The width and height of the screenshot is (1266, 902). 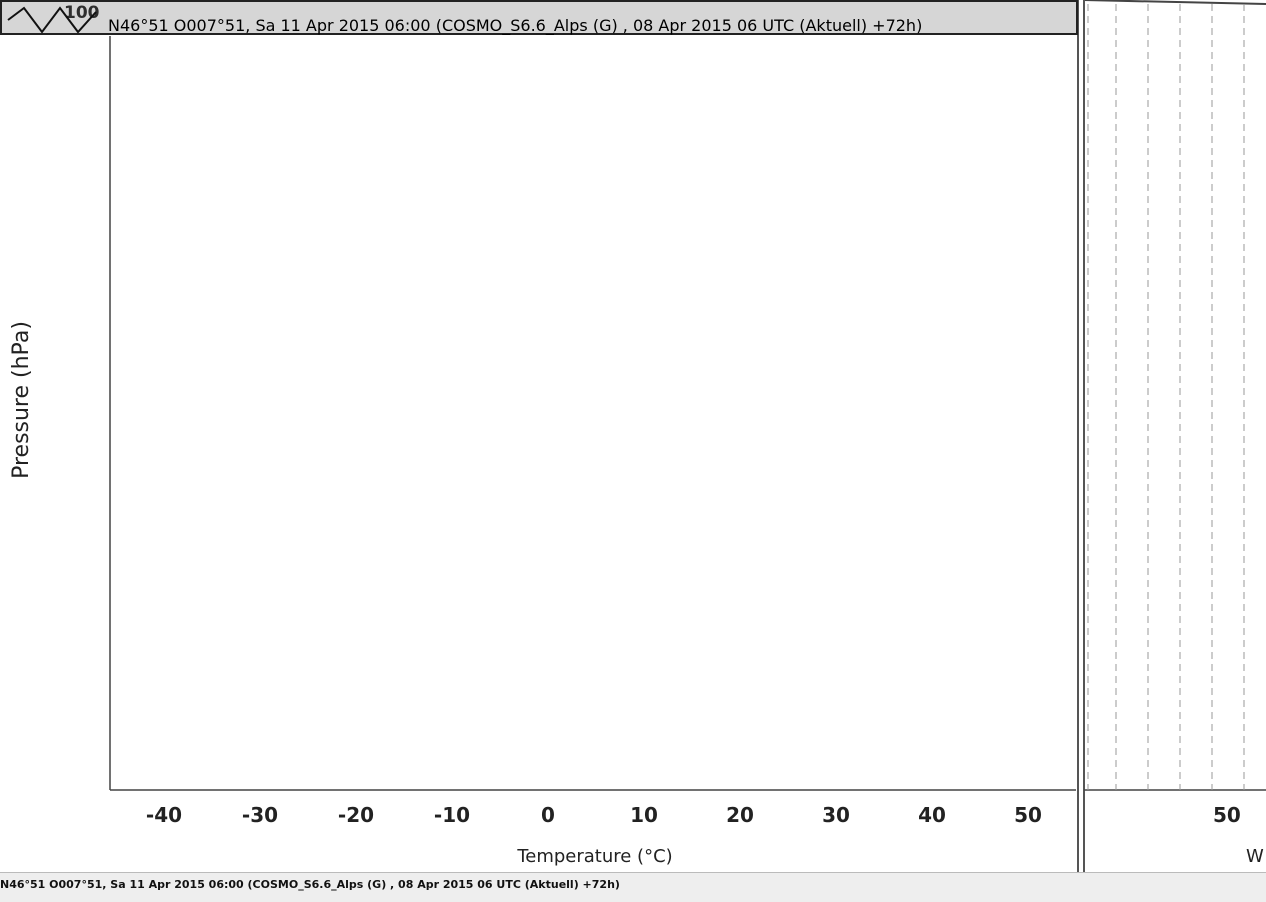 I want to click on clipped-pressure-label: 100, so click(x=82, y=13).